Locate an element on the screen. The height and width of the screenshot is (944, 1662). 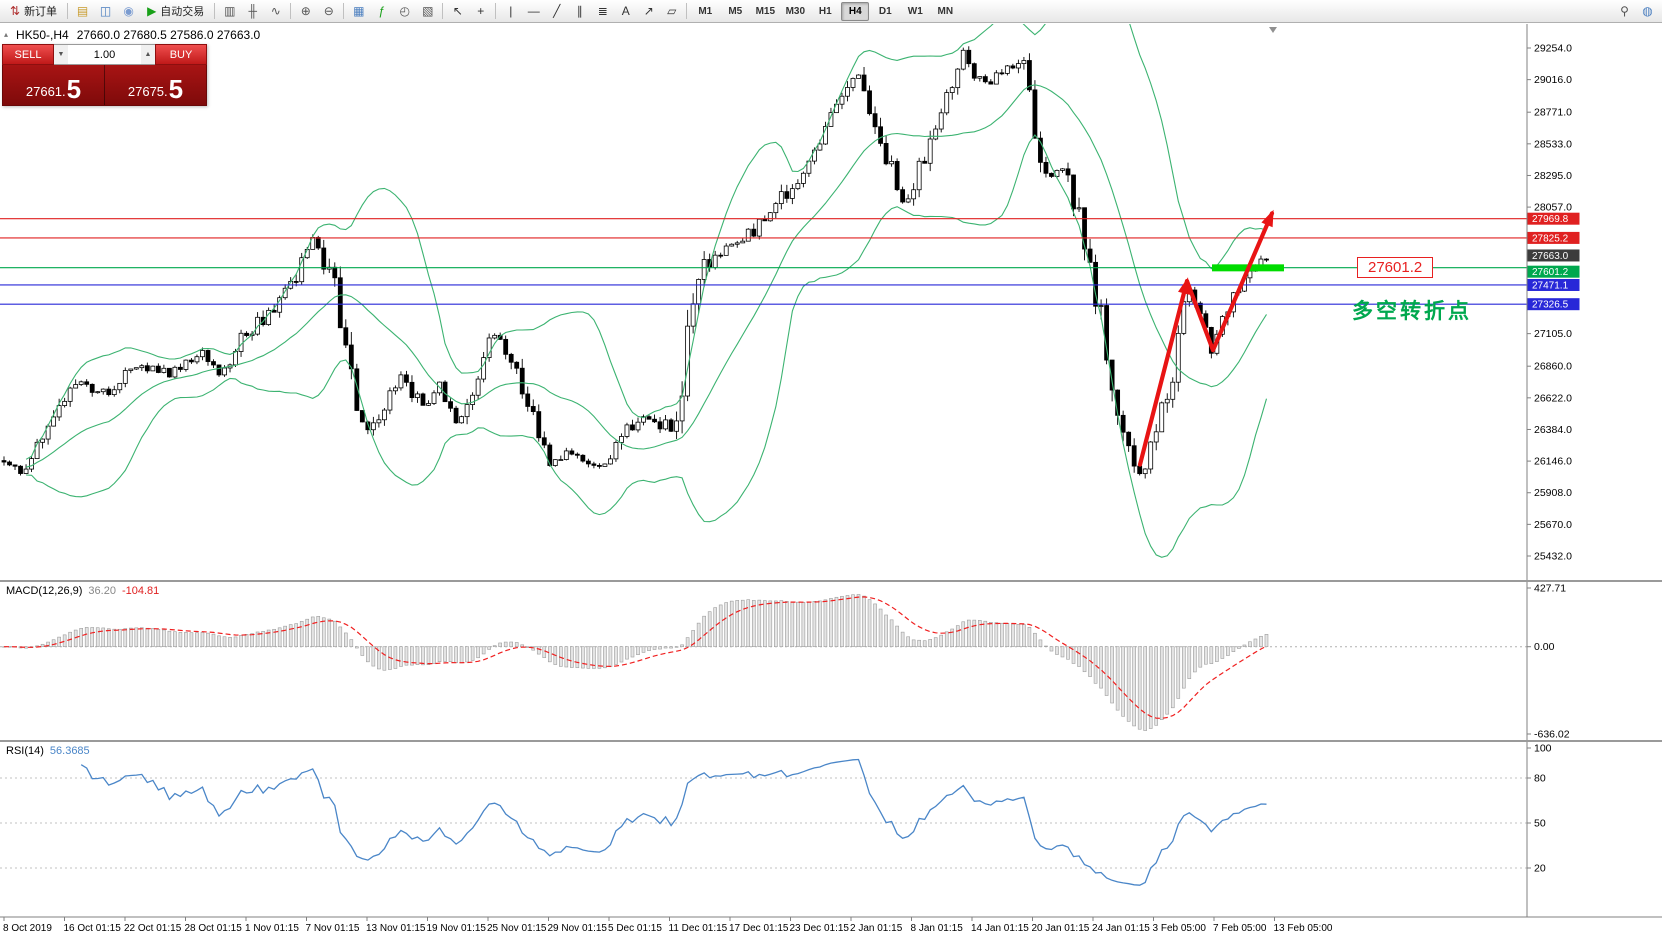
volume-decrease-button: ▼ is located at coordinates (61, 54).